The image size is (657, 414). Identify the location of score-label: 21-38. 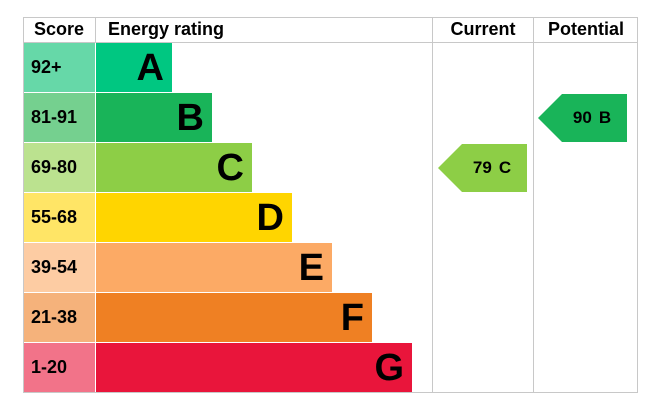
(54, 317).